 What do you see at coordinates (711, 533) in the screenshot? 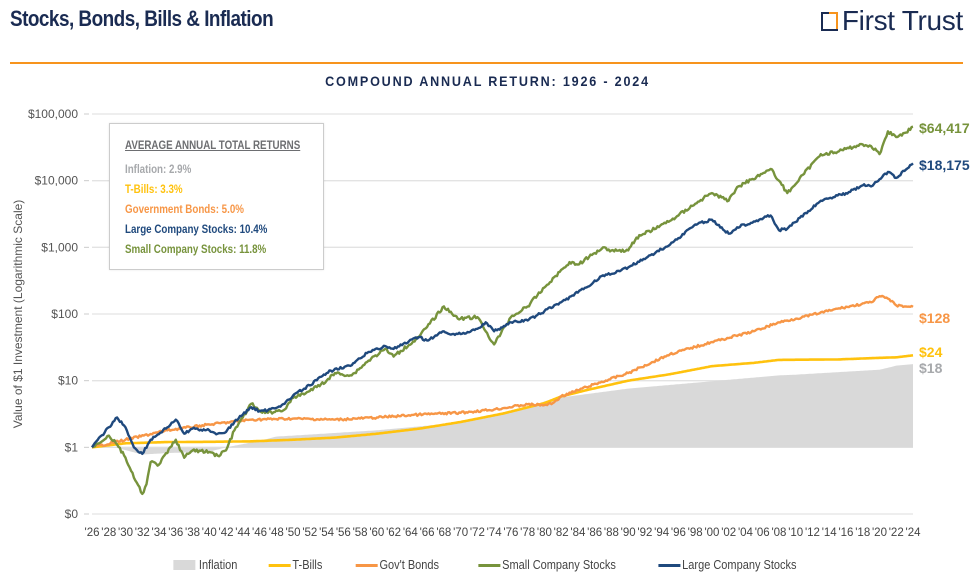
I see `x-tick-label: '00` at bounding box center [711, 533].